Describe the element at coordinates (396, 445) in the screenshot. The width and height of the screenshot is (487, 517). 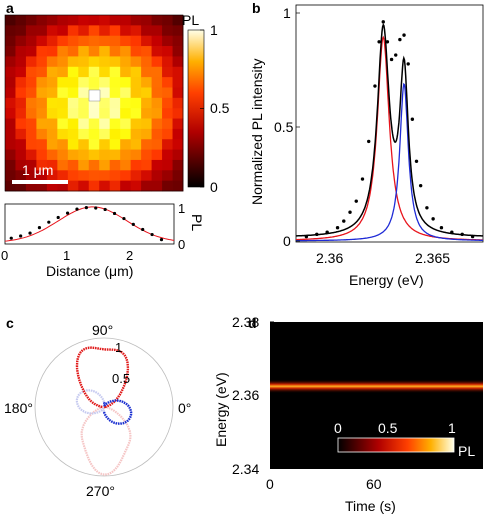
I see `colorbar-d` at that location.